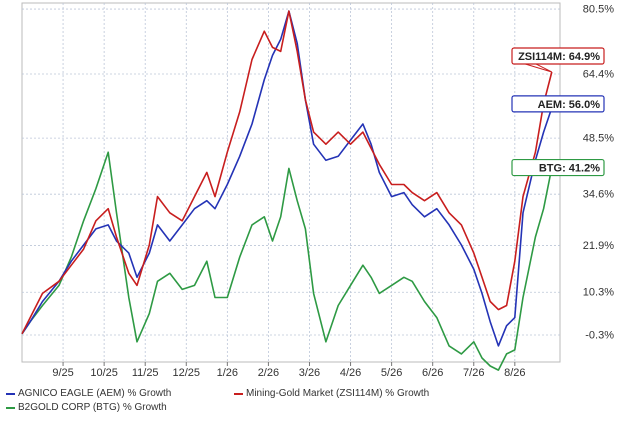 The image size is (619, 427). Describe the element at coordinates (473, 373) in the screenshot. I see `x-tick-label: 7/26` at that location.